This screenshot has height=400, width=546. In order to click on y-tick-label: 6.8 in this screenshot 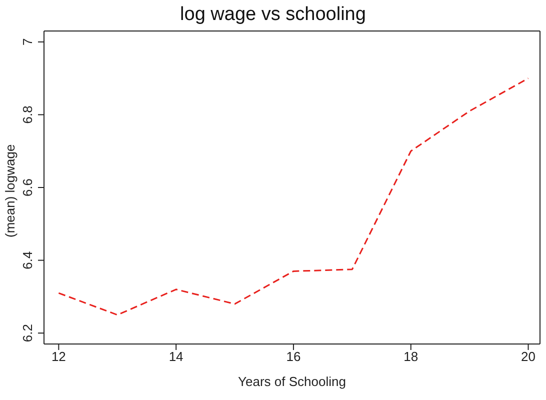, I will do `click(27, 115)`.